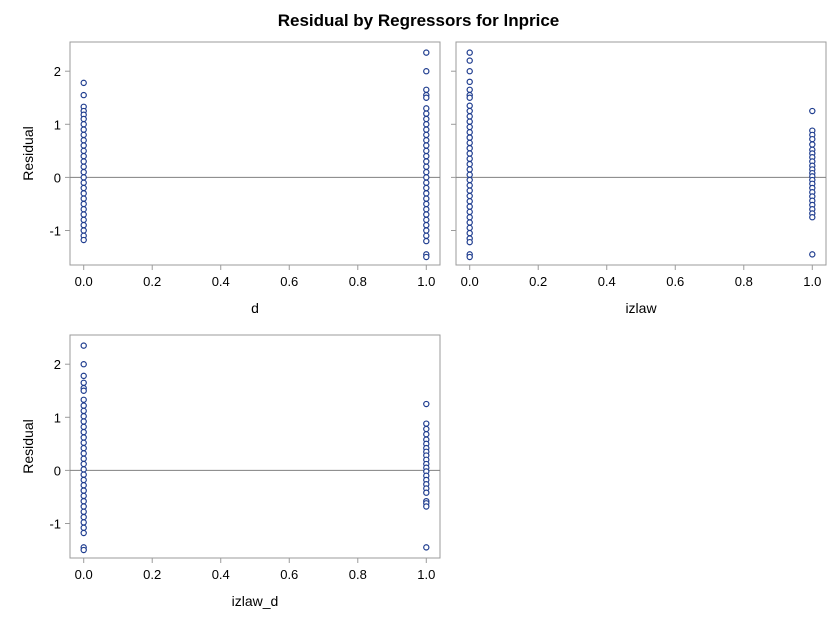 The image size is (837, 627). What do you see at coordinates (57, 124) in the screenshot?
I see `y-tick-label: 1` at bounding box center [57, 124].